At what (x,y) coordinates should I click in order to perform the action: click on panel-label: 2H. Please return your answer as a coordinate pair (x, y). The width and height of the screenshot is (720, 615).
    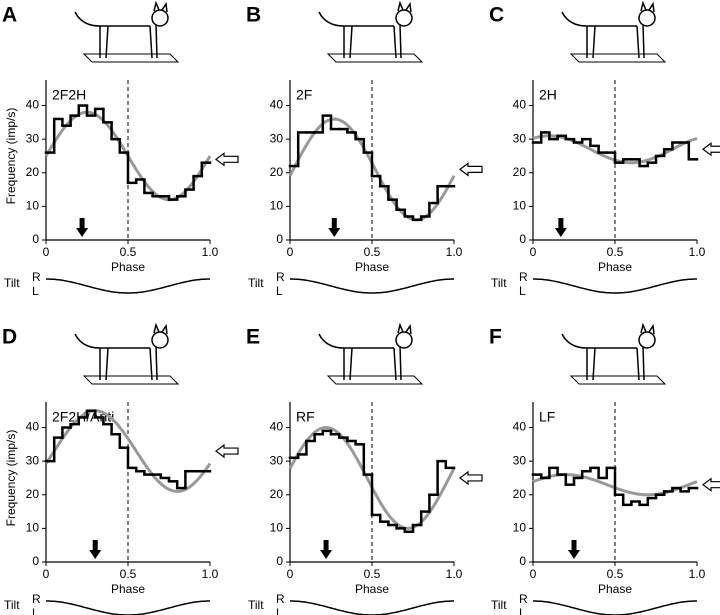
    Looking at the image, I should click on (548, 95).